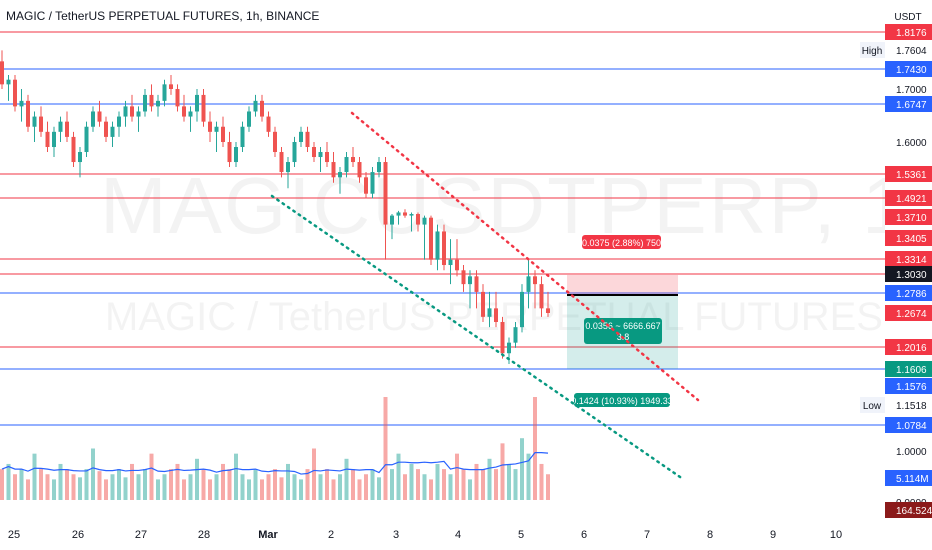 The height and width of the screenshot is (550, 932). I want to click on price-label: 1.2674, so click(911, 314).